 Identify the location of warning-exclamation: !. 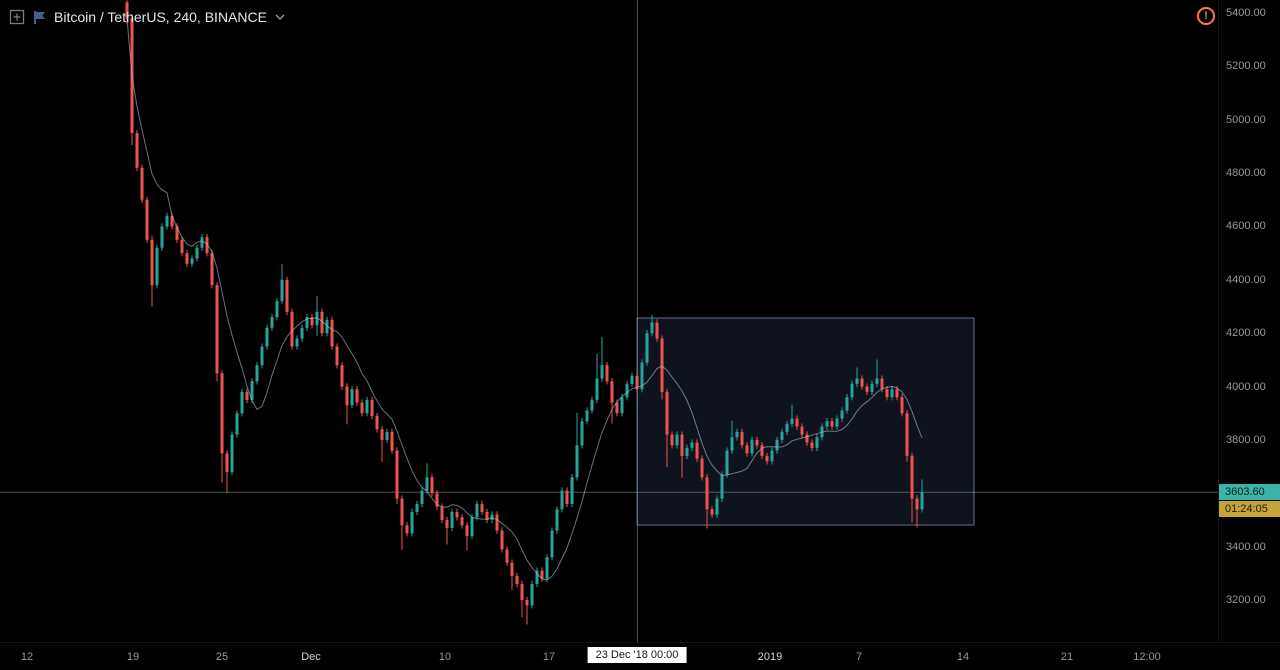
(1206, 15).